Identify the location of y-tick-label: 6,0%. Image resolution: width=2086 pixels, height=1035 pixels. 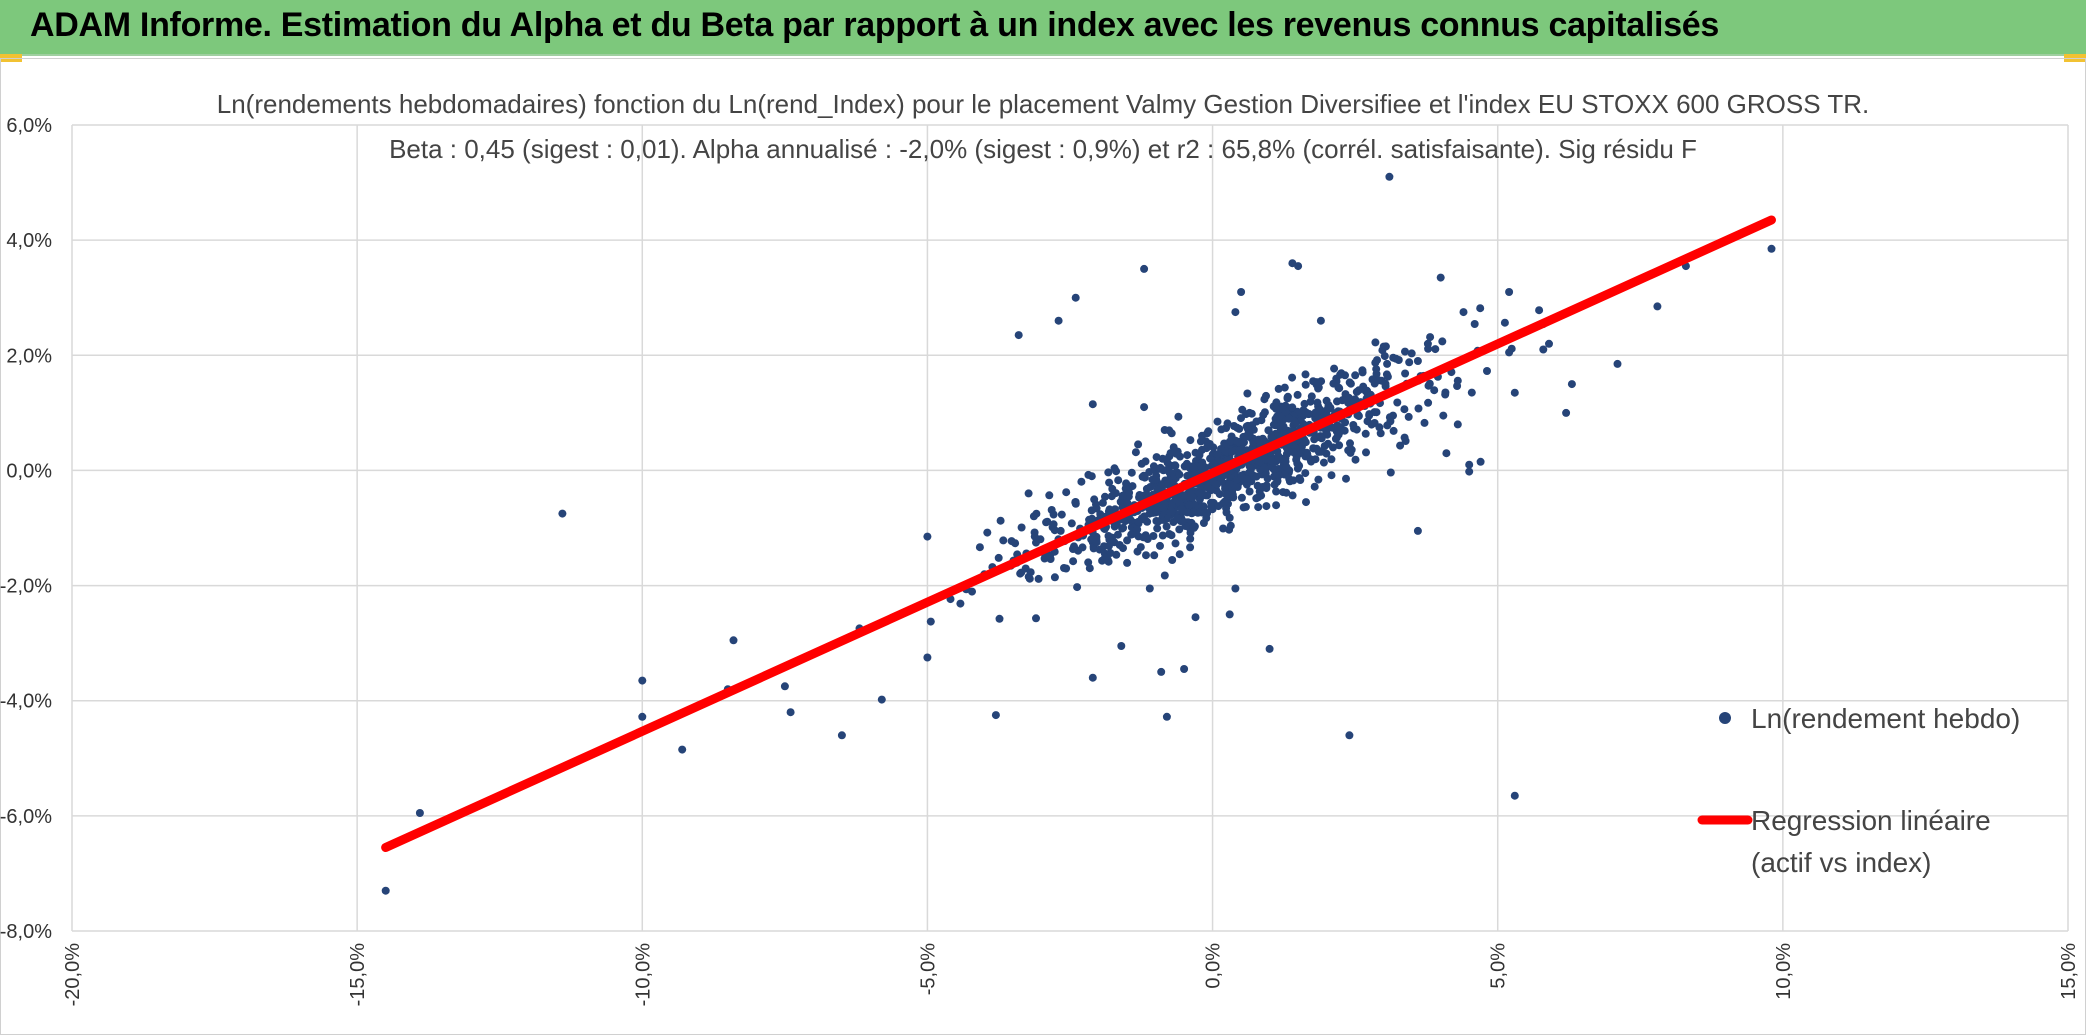
(29, 126).